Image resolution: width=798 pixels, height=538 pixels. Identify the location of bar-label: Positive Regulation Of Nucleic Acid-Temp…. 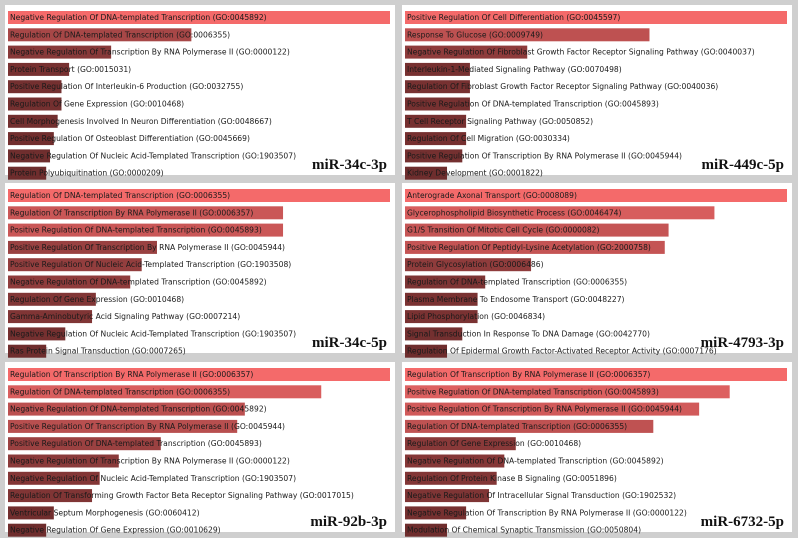
(150, 264).